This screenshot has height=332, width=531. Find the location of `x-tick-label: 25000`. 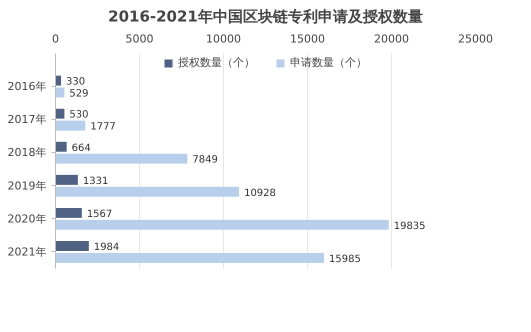

x-tick-label: 25000 is located at coordinates (476, 39).